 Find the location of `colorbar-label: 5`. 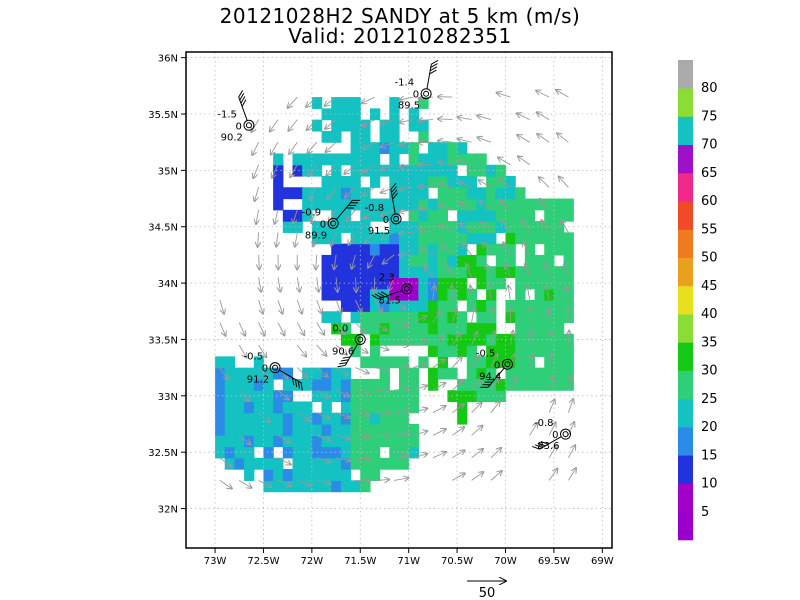

colorbar-label: 5 is located at coordinates (705, 512).